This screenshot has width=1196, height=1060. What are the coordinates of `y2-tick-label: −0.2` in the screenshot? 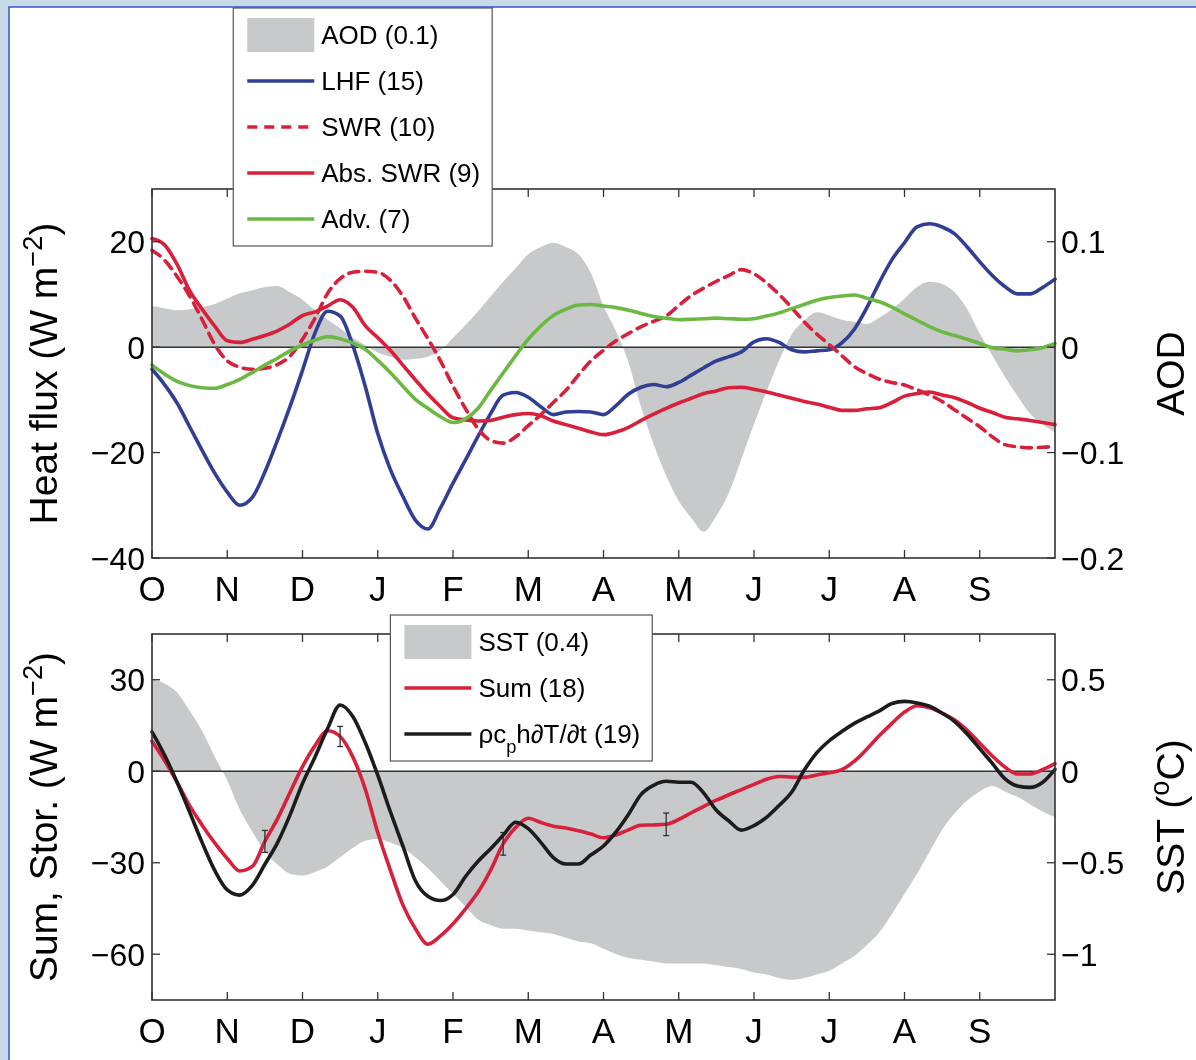 It's located at (1093, 558).